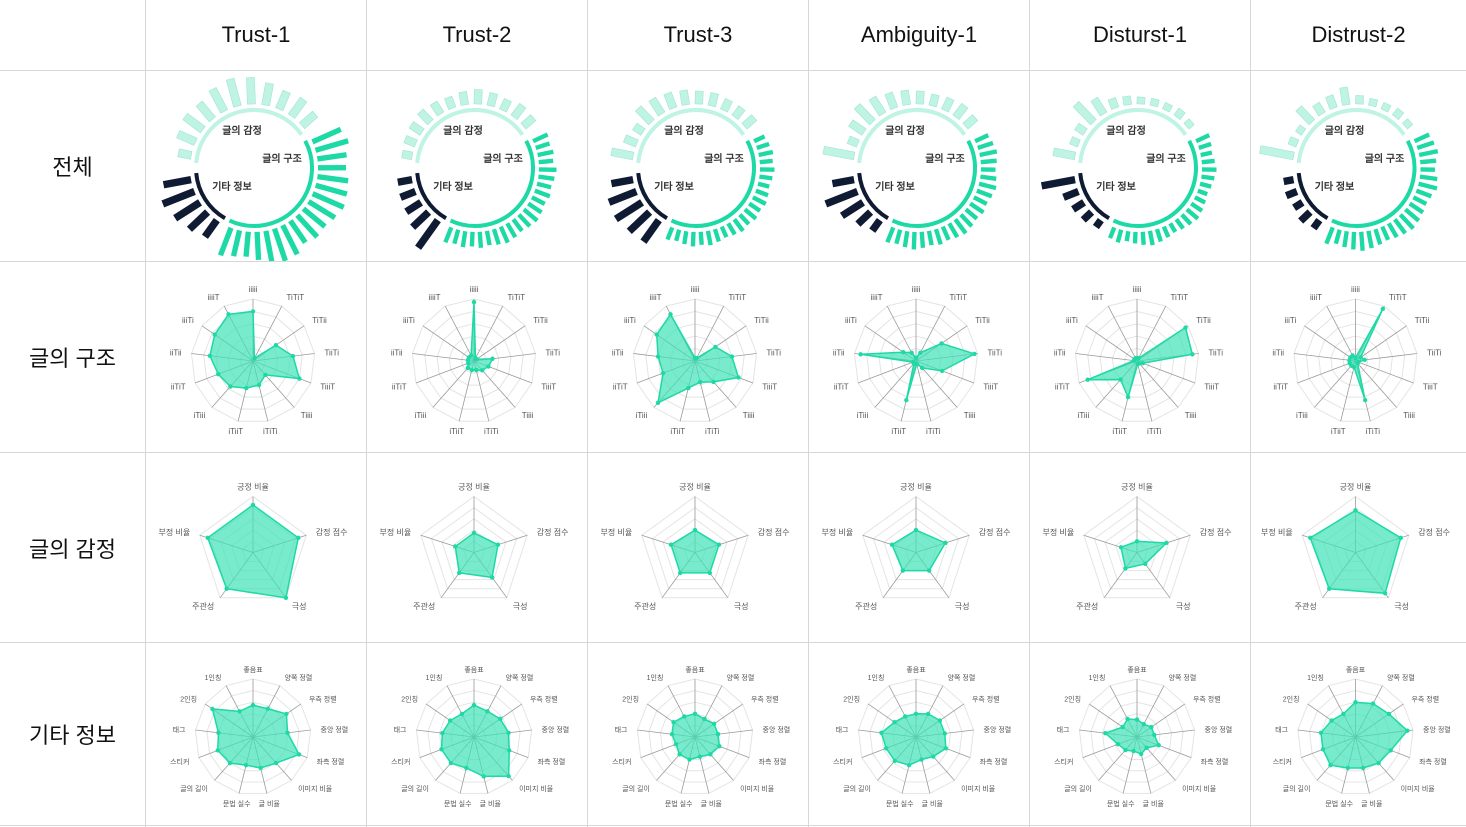 The width and height of the screenshot is (1466, 827). What do you see at coordinates (175, 532) in the screenshot?
I see `axis-label: 부정 비율` at bounding box center [175, 532].